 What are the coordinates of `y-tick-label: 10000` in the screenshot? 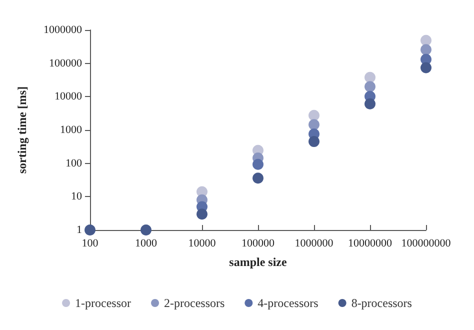 It's located at (68, 96).